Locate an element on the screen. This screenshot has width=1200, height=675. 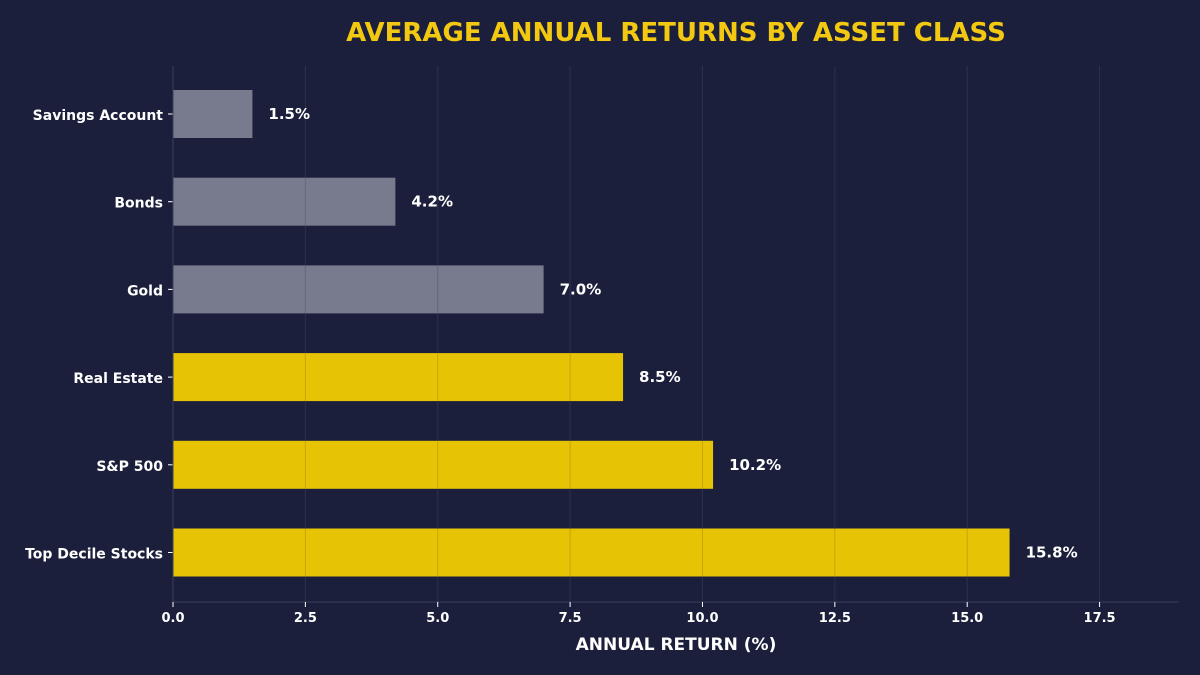
x-tick-label: 15.0 is located at coordinates (967, 618).